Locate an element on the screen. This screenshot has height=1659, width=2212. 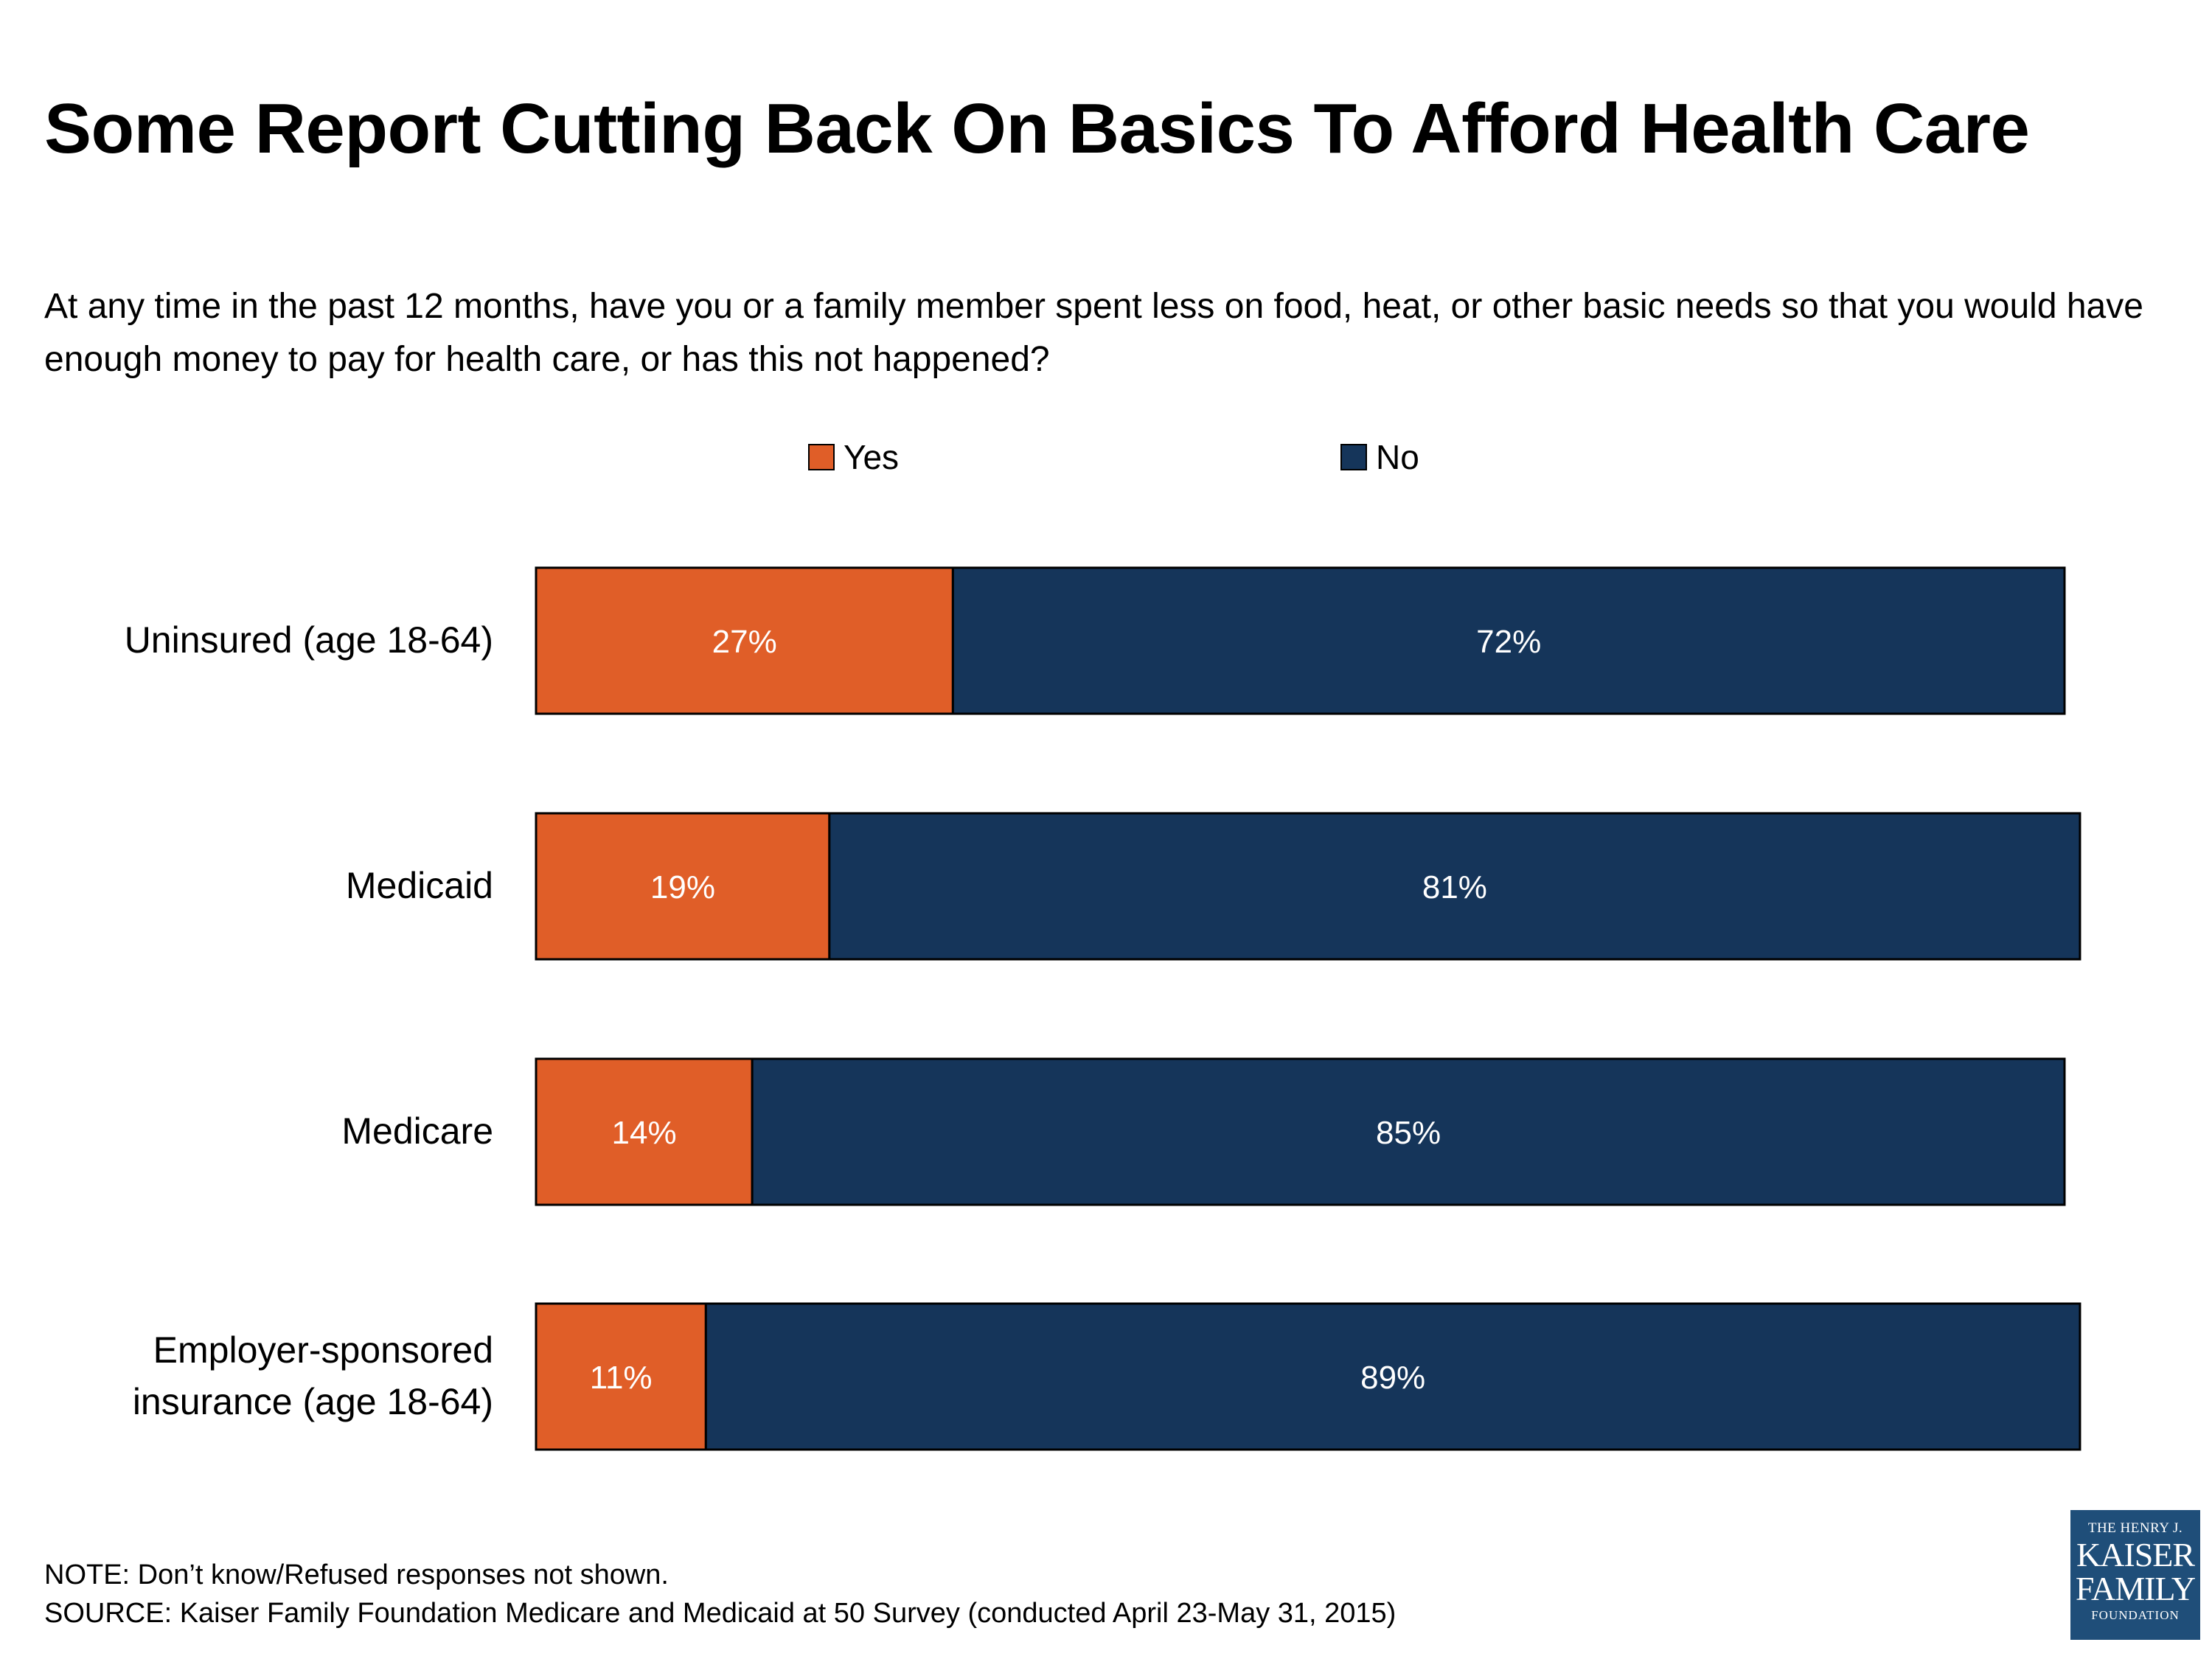
legend-item-no: No is located at coordinates (1379, 457).